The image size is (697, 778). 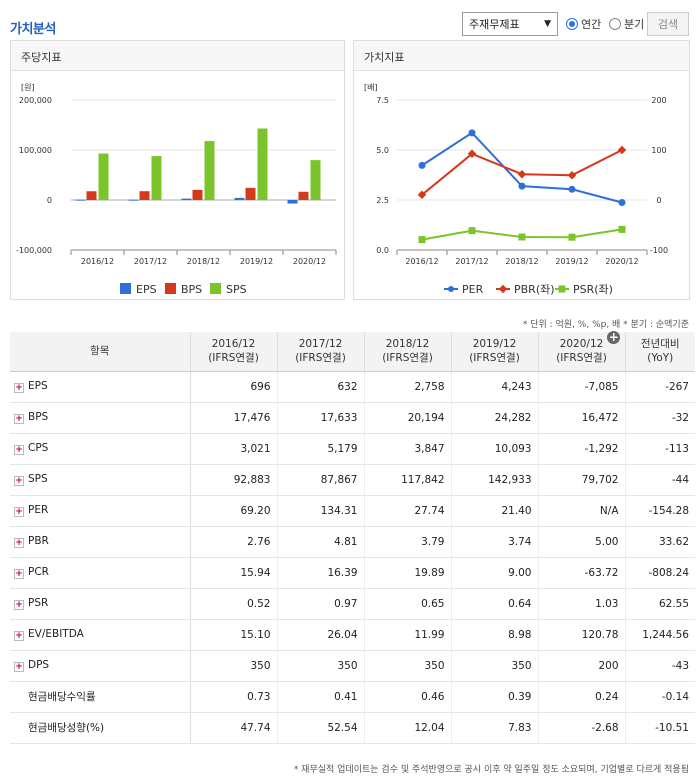 What do you see at coordinates (100, 480) in the screenshot?
I see `row-label-cell: + SPS` at bounding box center [100, 480].